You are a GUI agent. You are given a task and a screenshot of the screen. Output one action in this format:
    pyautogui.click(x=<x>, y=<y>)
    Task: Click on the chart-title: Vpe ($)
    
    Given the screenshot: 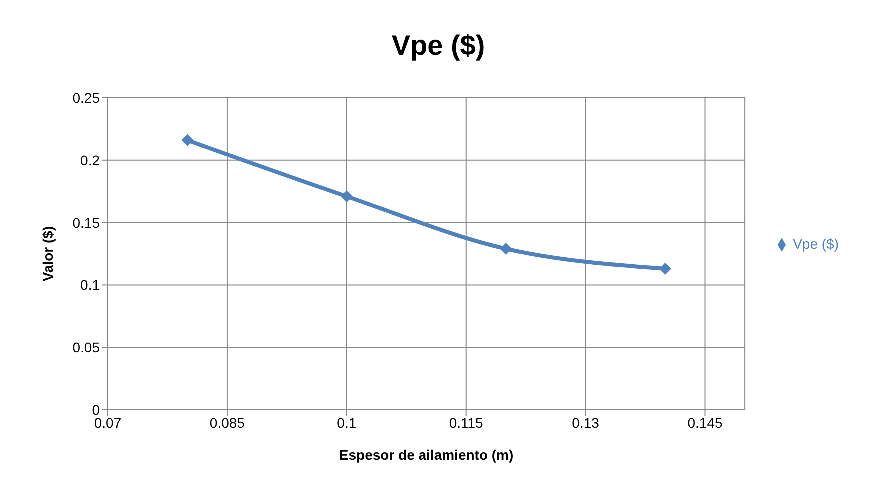 What is the action you would take?
    pyautogui.click(x=438, y=46)
    